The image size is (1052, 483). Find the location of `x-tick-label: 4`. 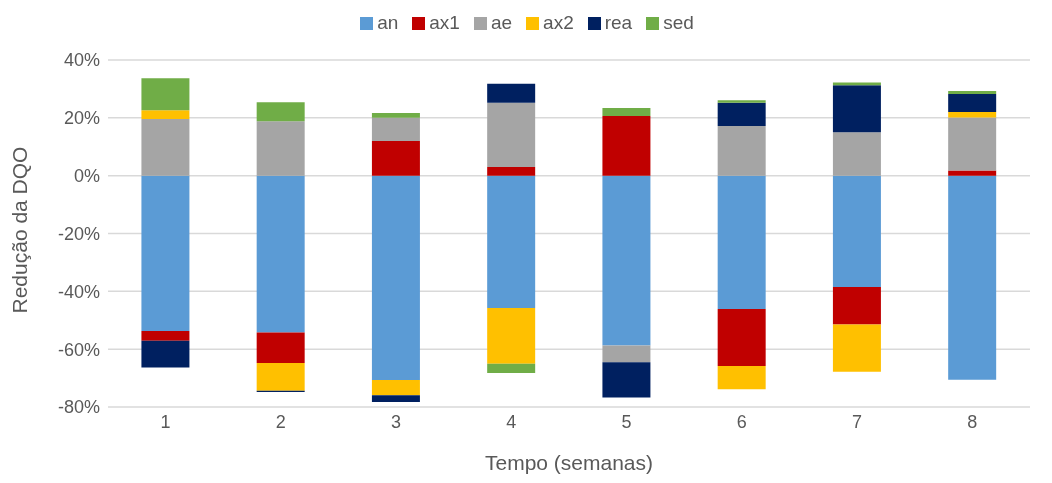

x-tick-label: 4 is located at coordinates (511, 421).